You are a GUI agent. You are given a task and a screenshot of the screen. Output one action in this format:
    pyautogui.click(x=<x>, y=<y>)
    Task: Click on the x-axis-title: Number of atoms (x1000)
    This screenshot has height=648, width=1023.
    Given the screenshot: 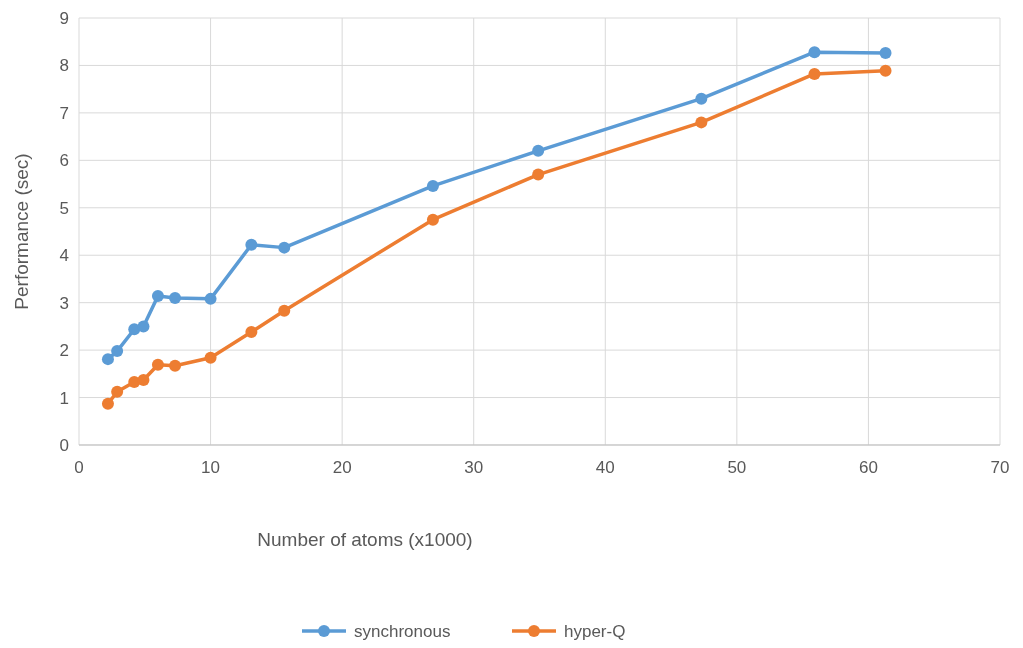 What is the action you would take?
    pyautogui.click(x=365, y=539)
    